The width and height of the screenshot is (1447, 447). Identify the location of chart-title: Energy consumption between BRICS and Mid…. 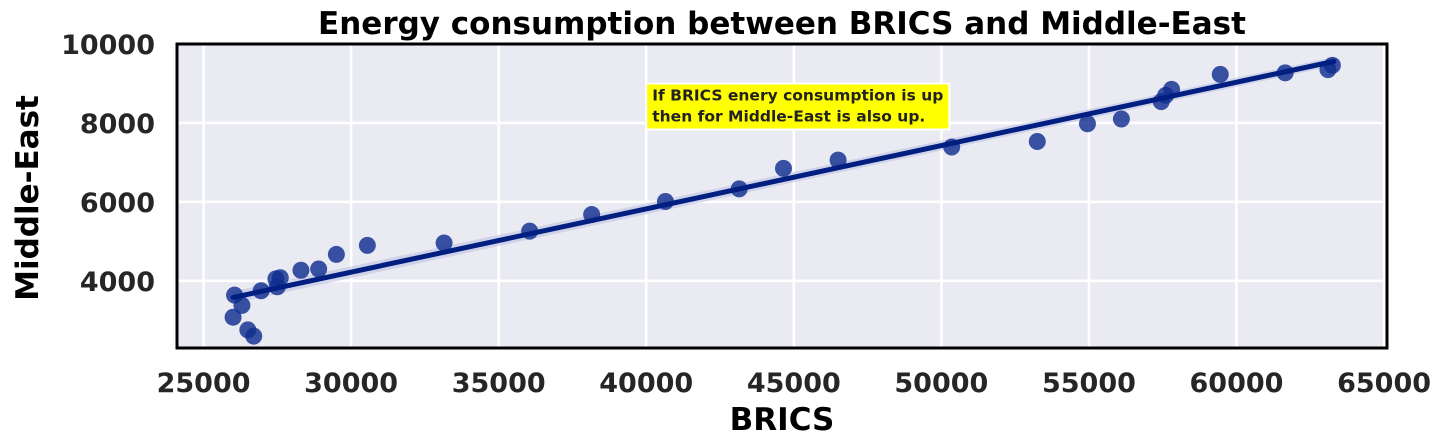
(782, 24).